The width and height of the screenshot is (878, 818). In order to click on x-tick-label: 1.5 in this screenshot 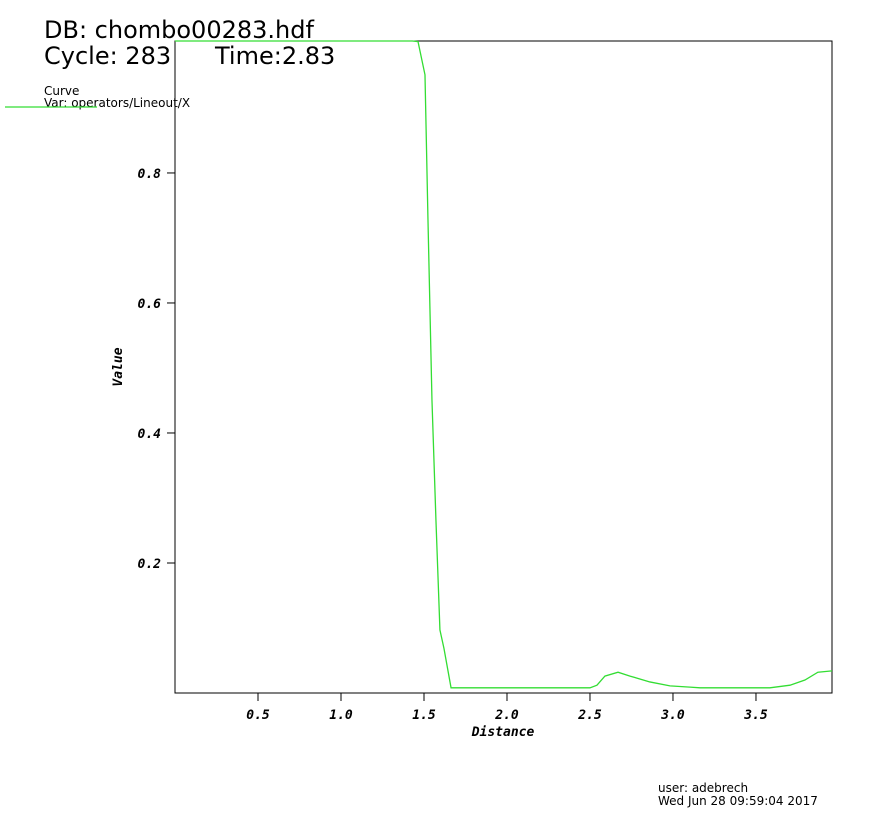, I will do `click(424, 715)`.